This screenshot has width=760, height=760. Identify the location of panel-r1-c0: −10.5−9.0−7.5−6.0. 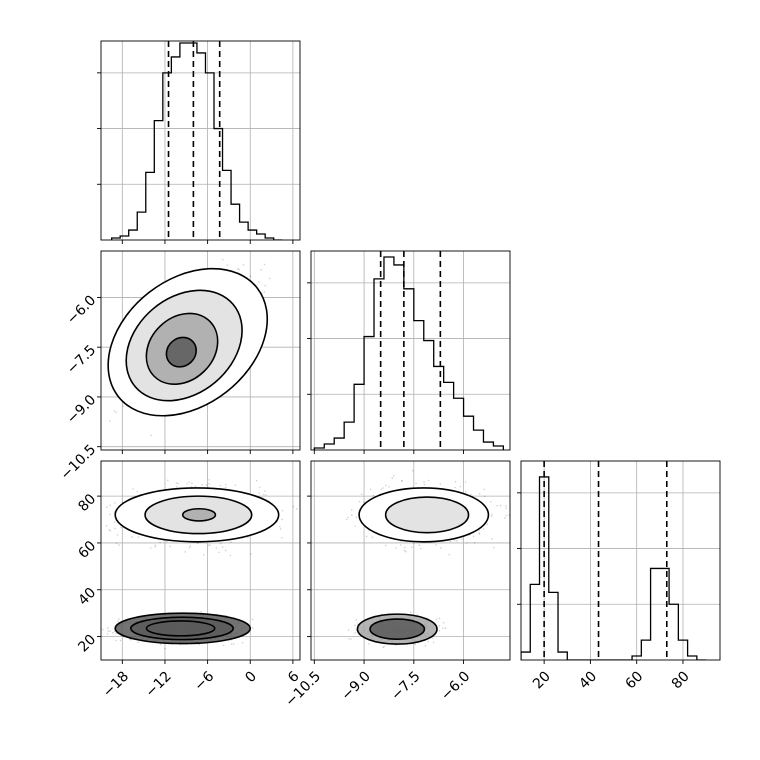
(179, 367).